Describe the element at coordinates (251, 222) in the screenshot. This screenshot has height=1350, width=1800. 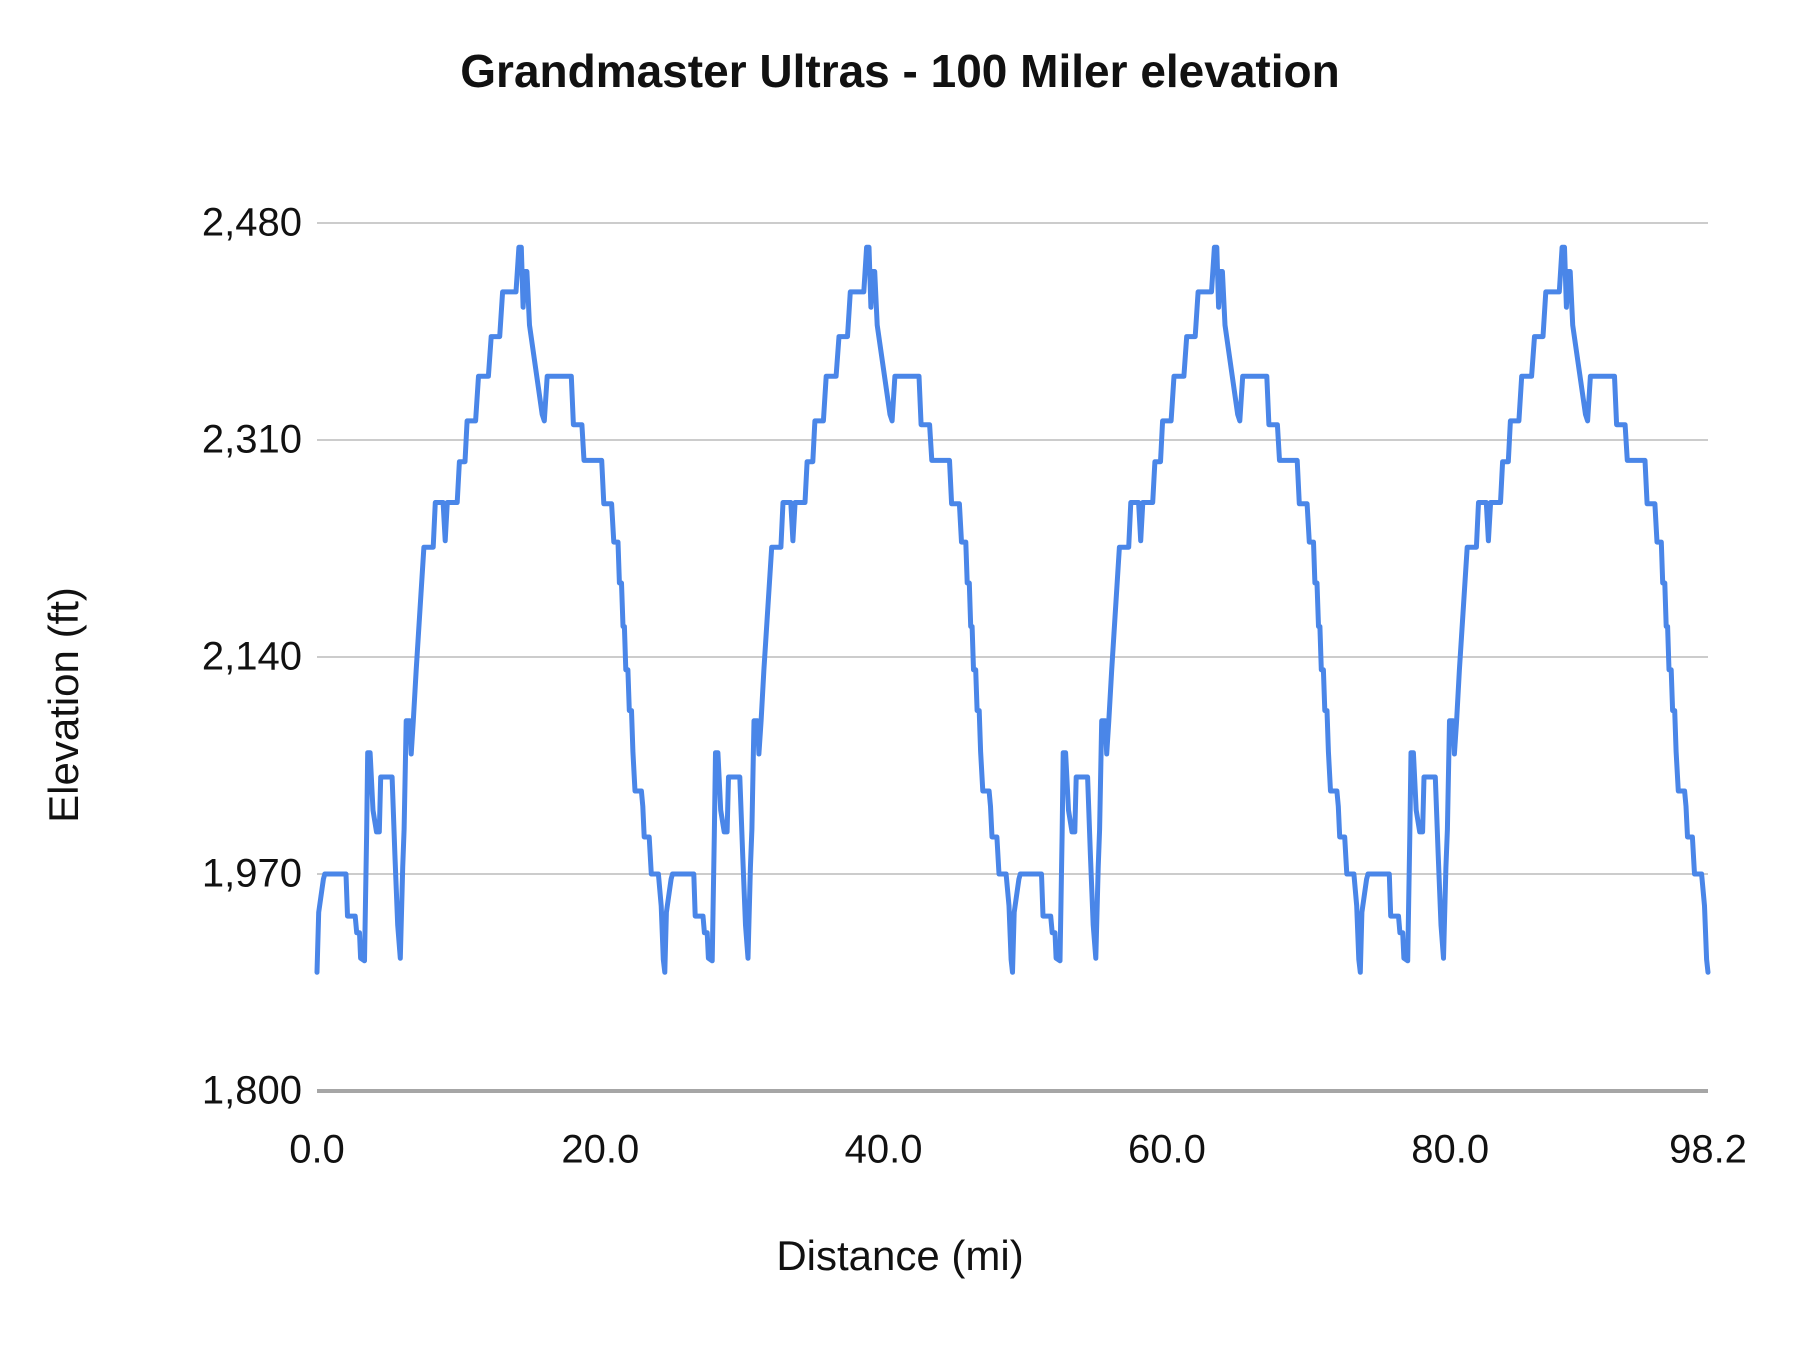
I see `y-tick-label: 2,480` at that location.